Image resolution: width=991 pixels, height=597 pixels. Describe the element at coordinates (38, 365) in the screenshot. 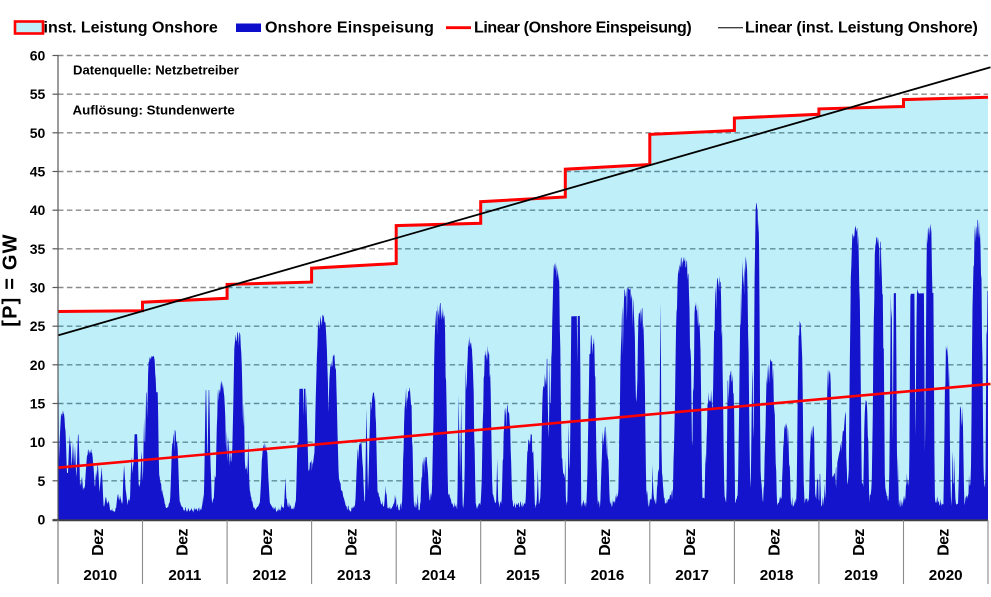

I see `svg-text: 20` at that location.